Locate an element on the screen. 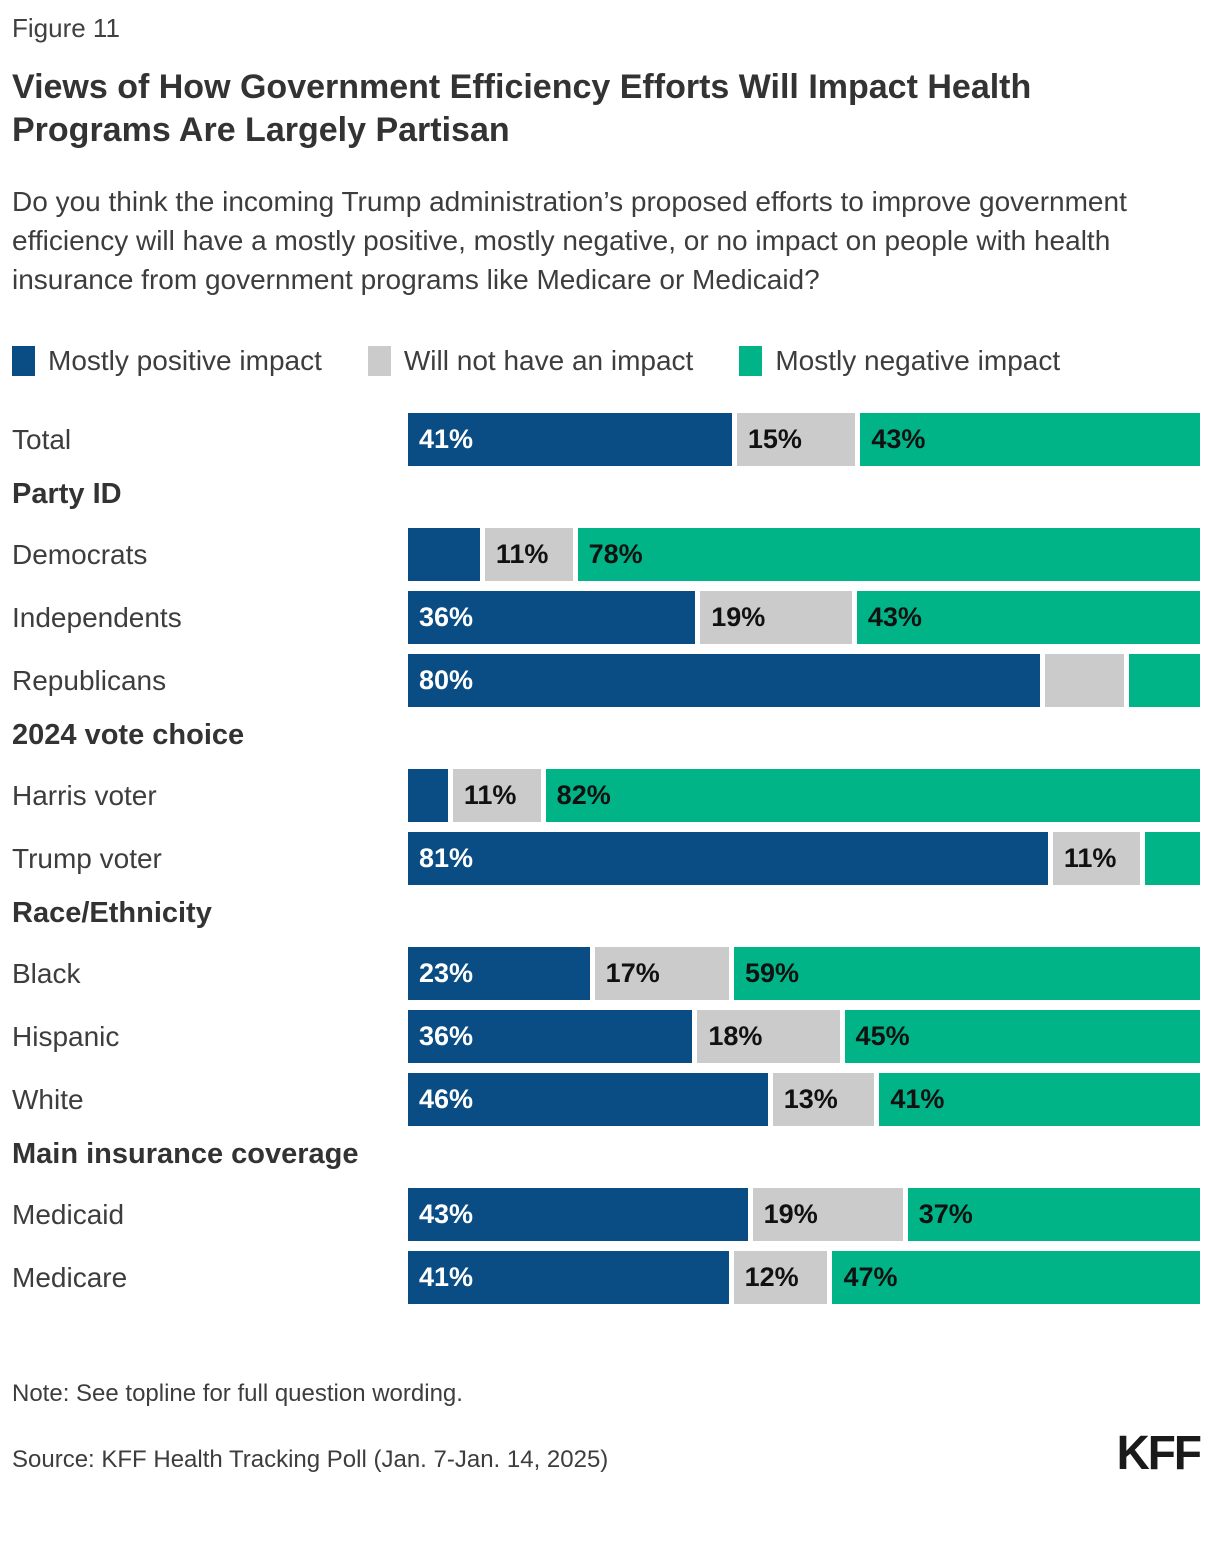  section-header: Race/Ethnicity is located at coordinates (112, 913).